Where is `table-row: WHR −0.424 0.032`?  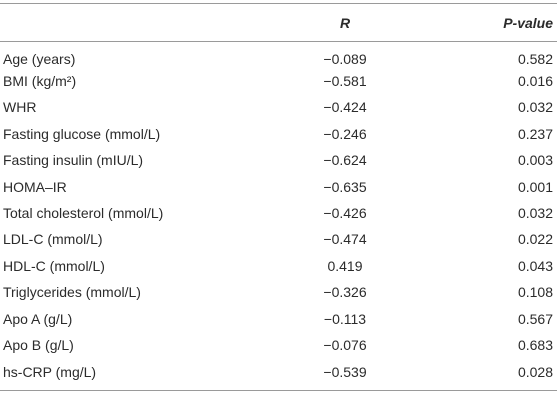 table-row: WHR −0.424 0.032 is located at coordinates (278, 107).